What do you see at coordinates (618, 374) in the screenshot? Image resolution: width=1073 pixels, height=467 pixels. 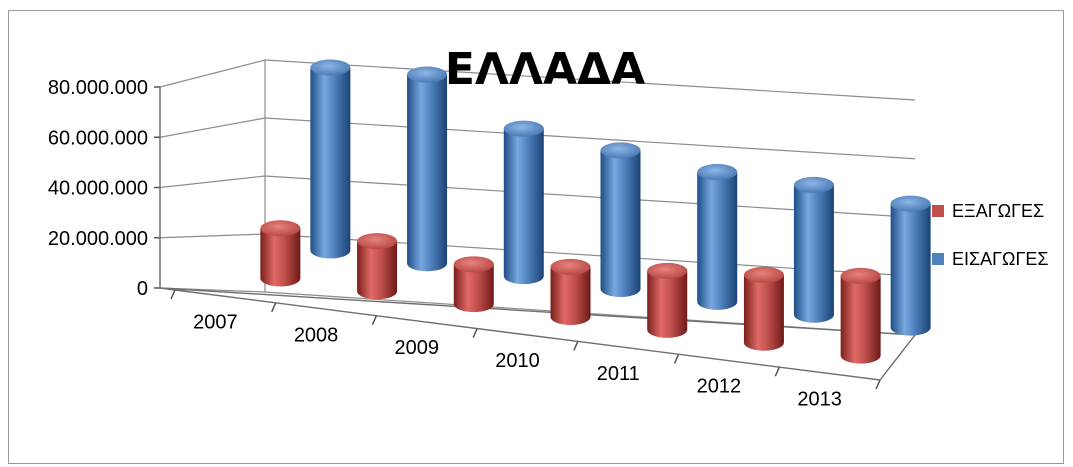 I see `x-tick-label: 2011` at bounding box center [618, 374].